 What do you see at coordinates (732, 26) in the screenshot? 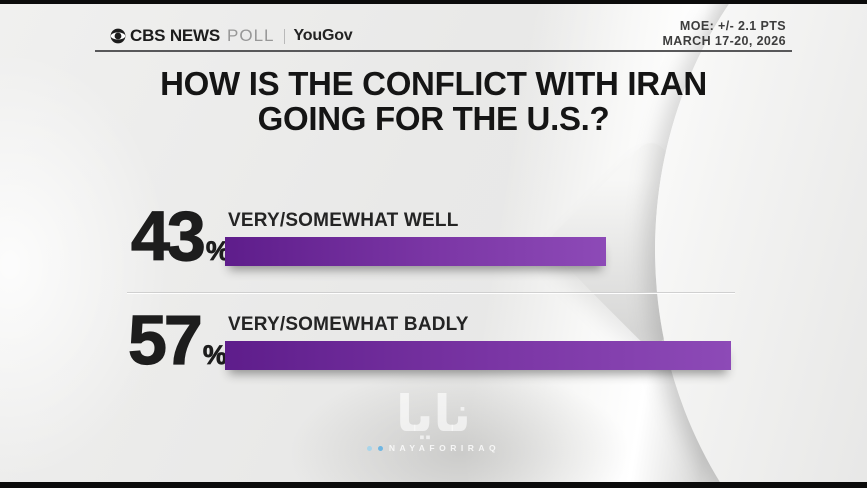
I see `moe-line: MOE: +/- 2.1 PTS` at bounding box center [732, 26].